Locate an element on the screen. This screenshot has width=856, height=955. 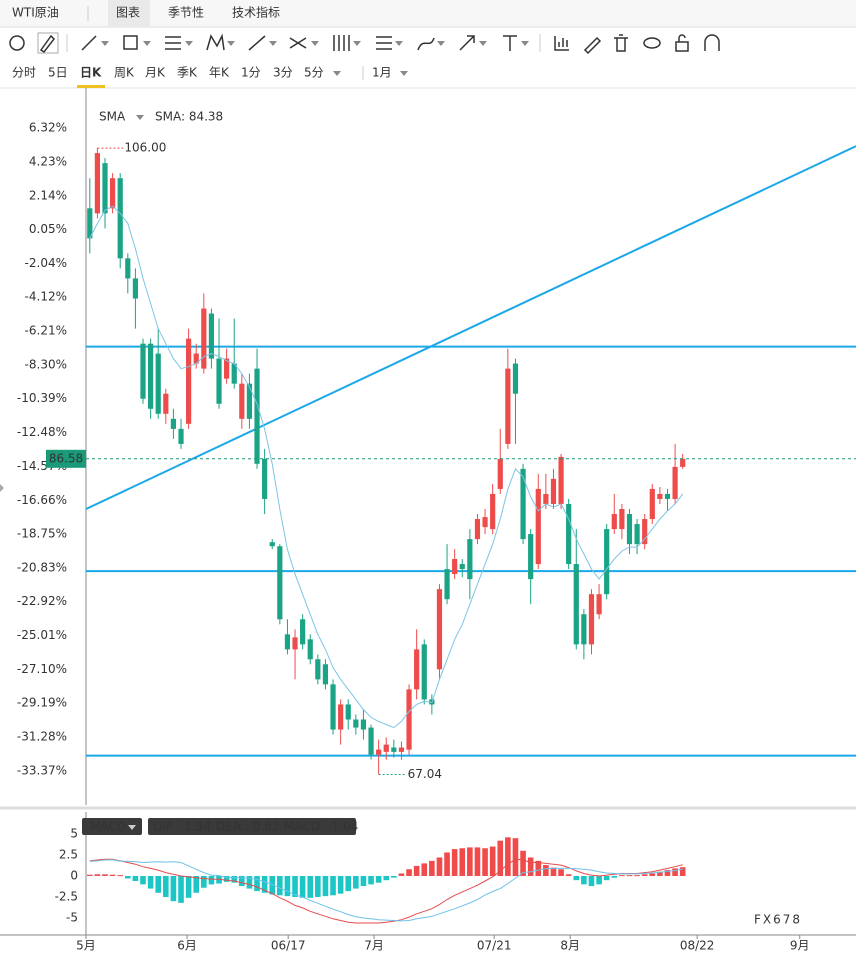
y-tick-label: -27.10% is located at coordinates (42, 669).